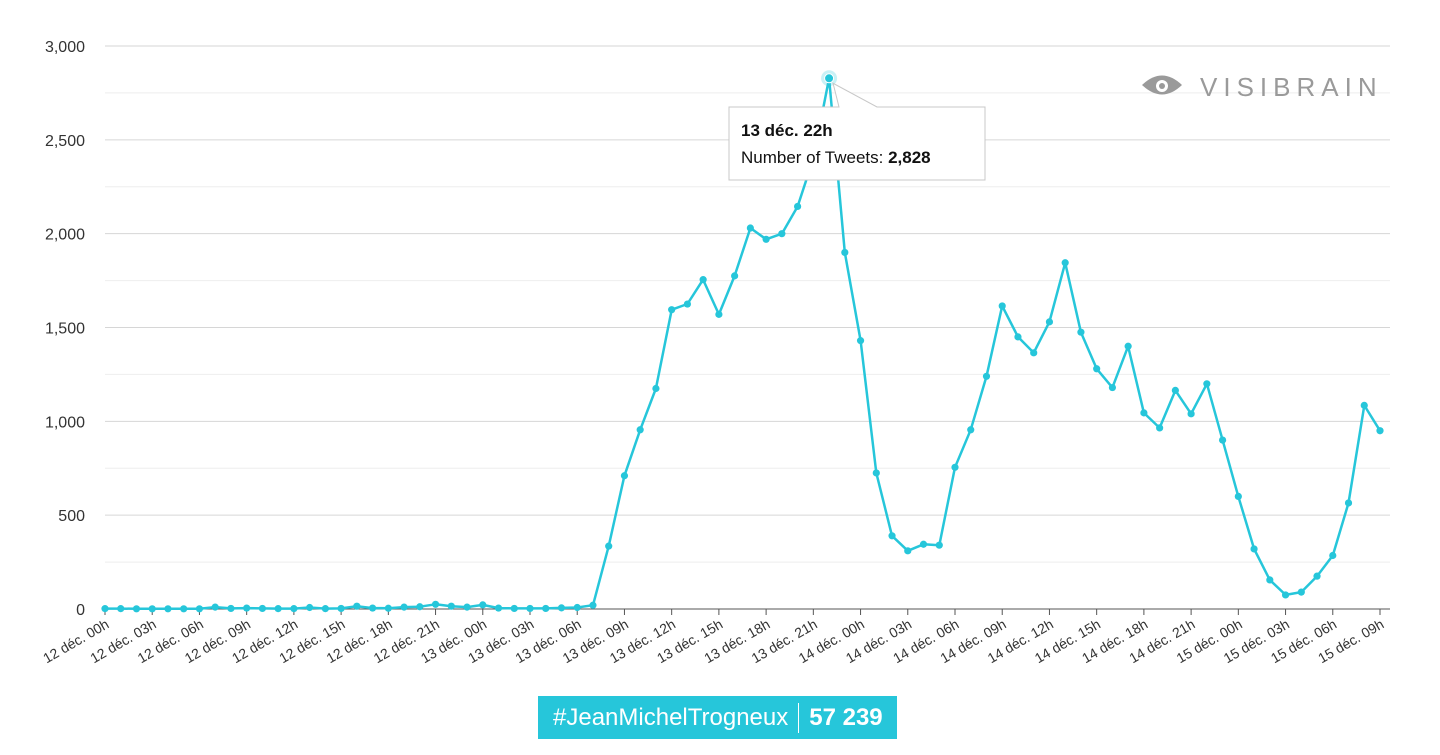 This screenshot has height=755, width=1440. I want to click on highlight-point, so click(829, 78).